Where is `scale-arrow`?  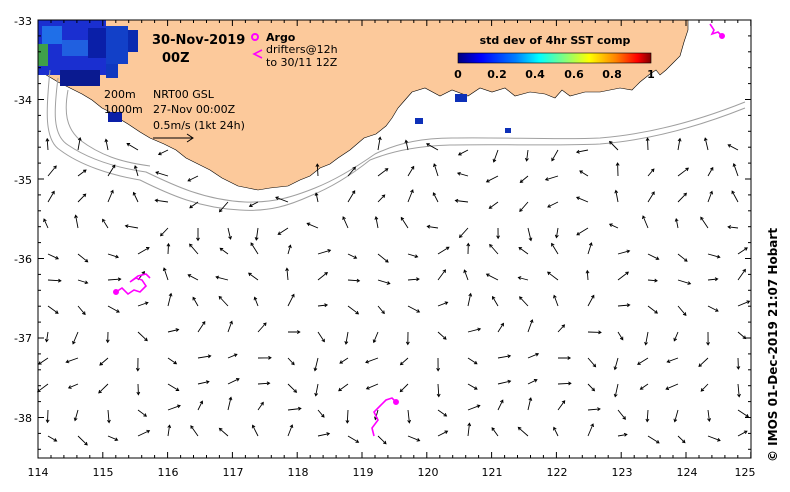 scale-arrow is located at coordinates (173, 138).